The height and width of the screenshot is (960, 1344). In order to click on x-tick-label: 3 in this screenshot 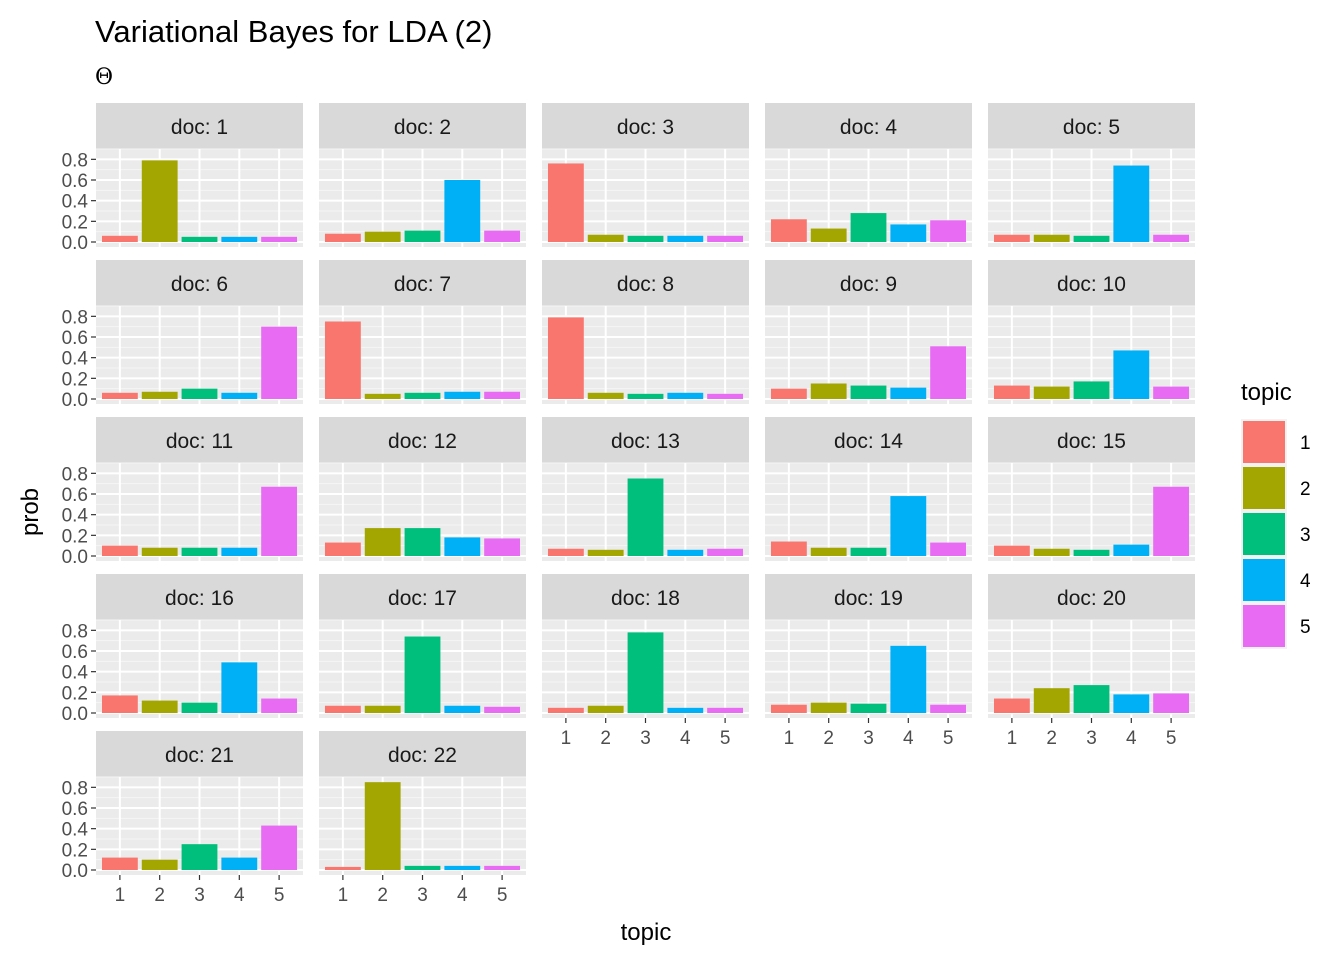, I will do `click(422, 895)`.